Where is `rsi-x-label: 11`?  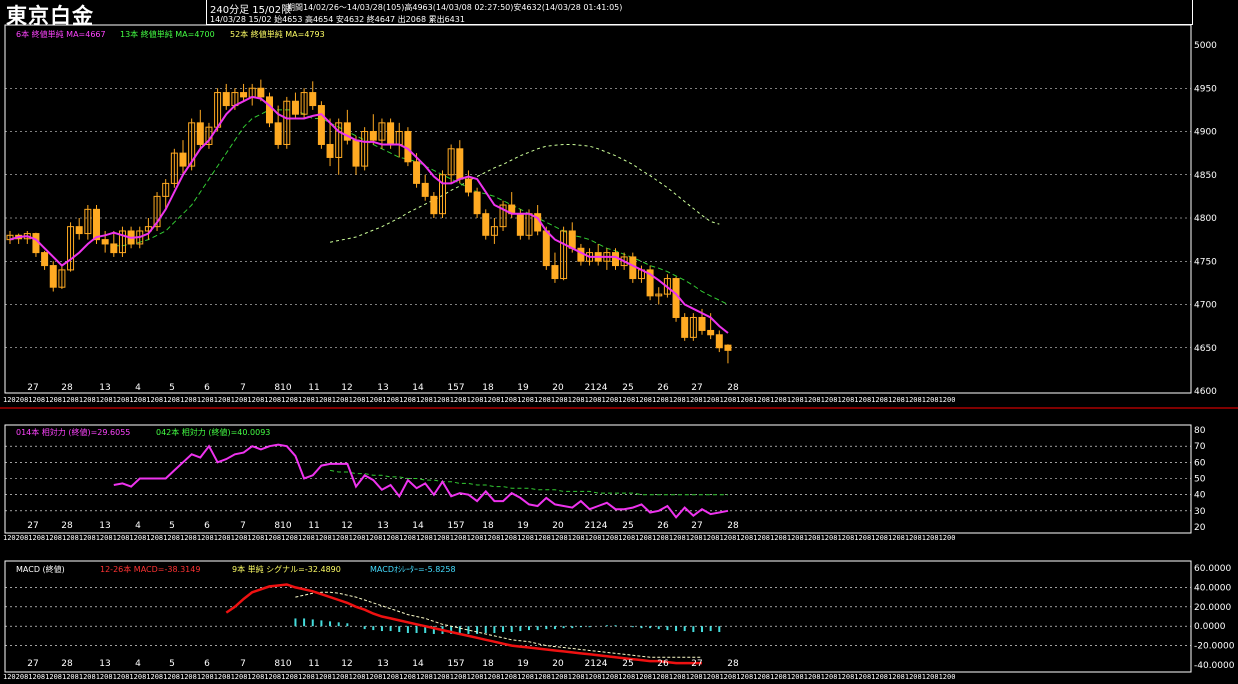 rsi-x-label: 11 is located at coordinates (313, 526).